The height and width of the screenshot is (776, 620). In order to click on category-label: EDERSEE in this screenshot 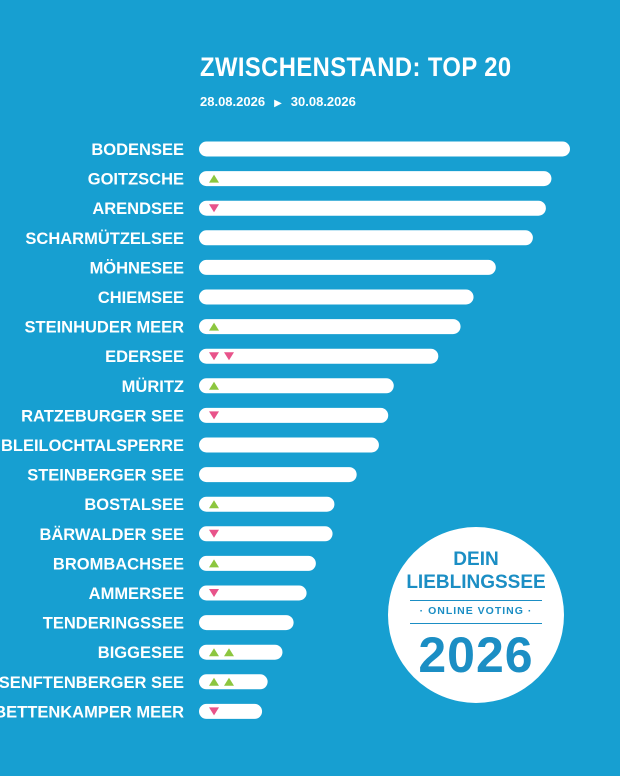, I will do `click(144, 357)`.